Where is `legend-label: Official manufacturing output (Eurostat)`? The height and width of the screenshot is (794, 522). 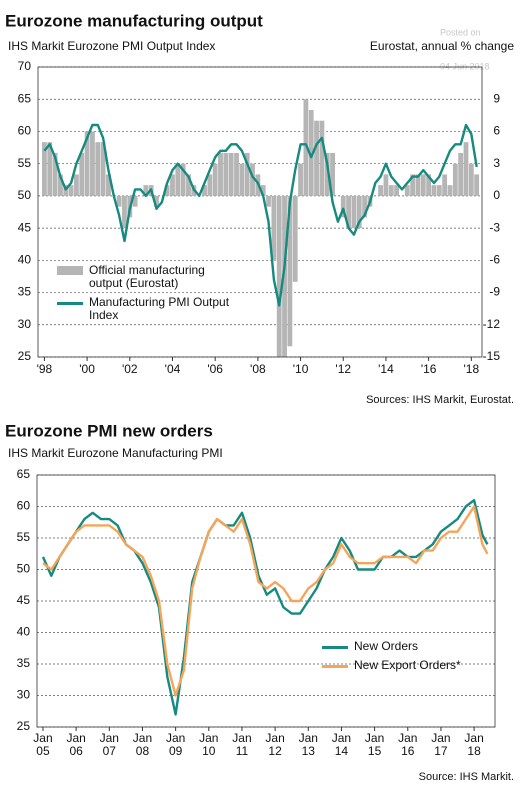 legend-label: Official manufacturing output (Eurostat) is located at coordinates (147, 276).